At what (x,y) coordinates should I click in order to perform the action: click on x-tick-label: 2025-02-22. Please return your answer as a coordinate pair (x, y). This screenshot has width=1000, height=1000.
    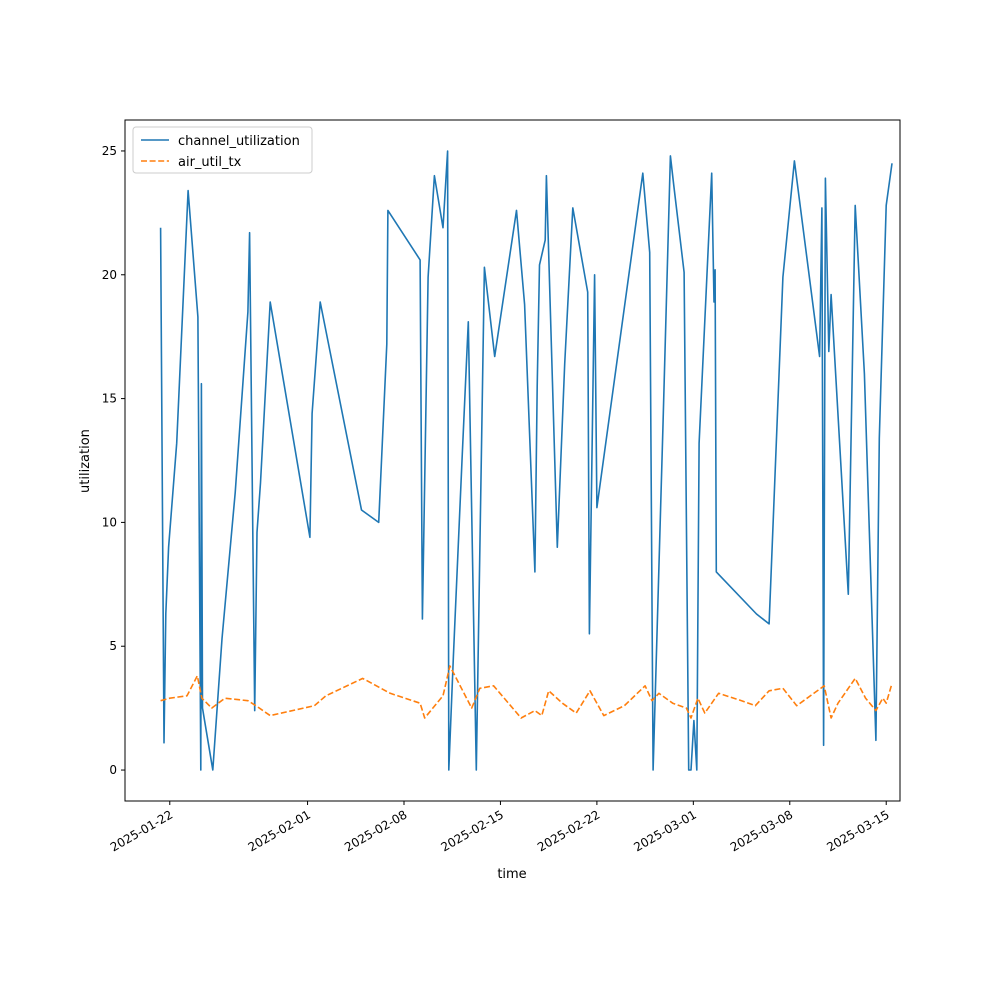
    Looking at the image, I should click on (568, 830).